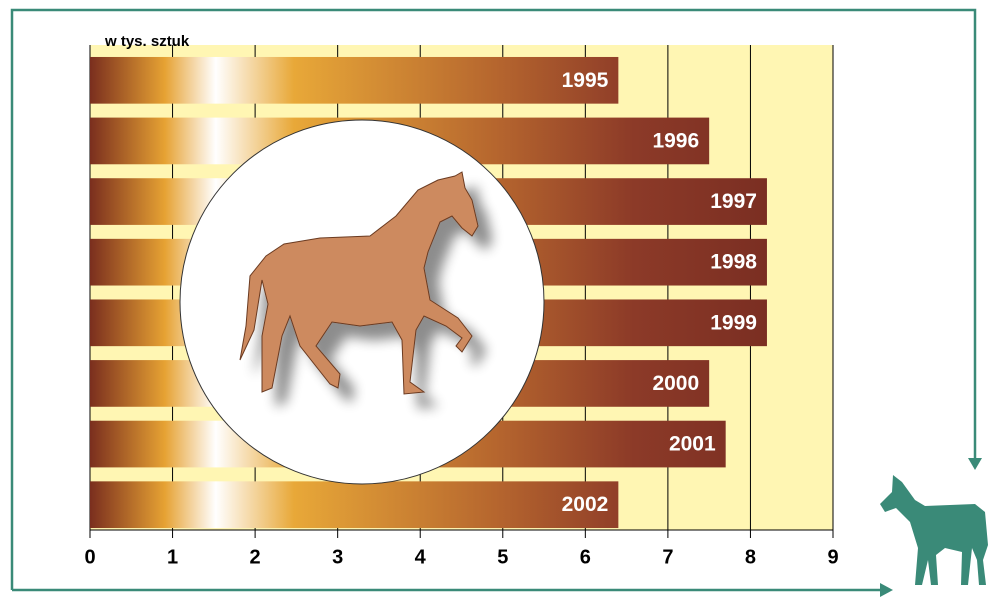  Describe the element at coordinates (675, 383) in the screenshot. I see `bar-label: 2000` at that location.